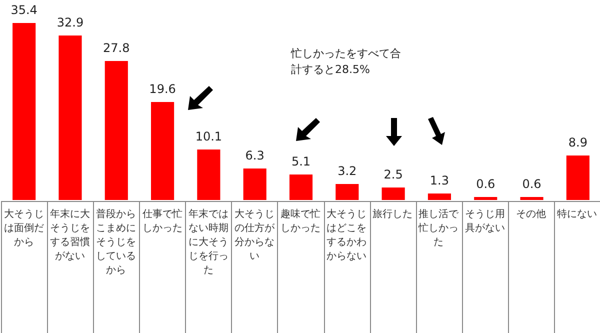  What do you see at coordinates (208, 137) in the screenshot?
I see `data-label: 10.1` at bounding box center [208, 137].